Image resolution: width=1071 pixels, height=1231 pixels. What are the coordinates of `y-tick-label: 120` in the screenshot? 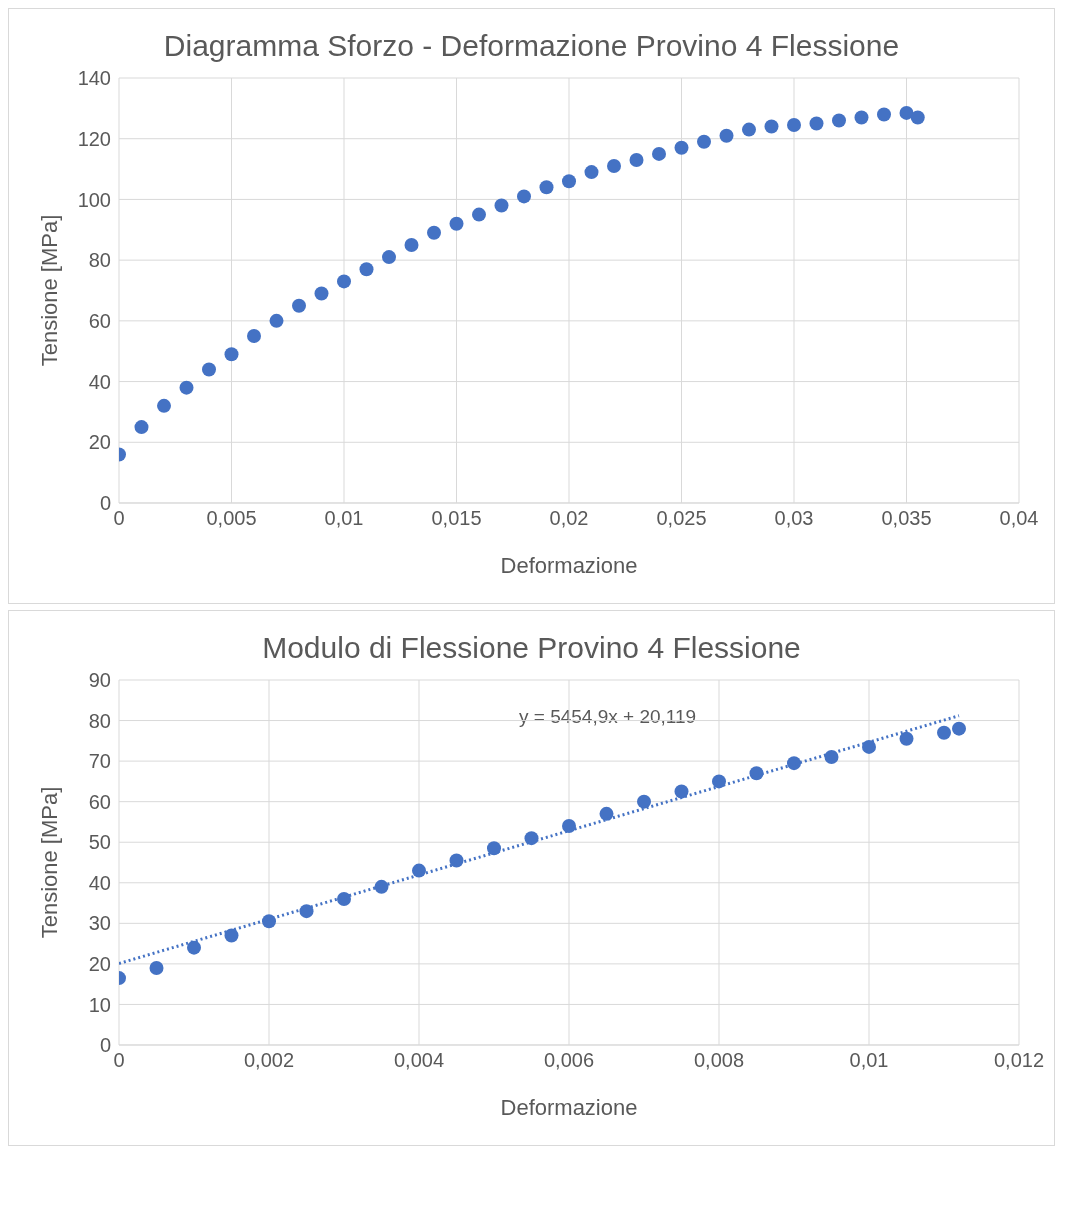 It's located at (94, 138).